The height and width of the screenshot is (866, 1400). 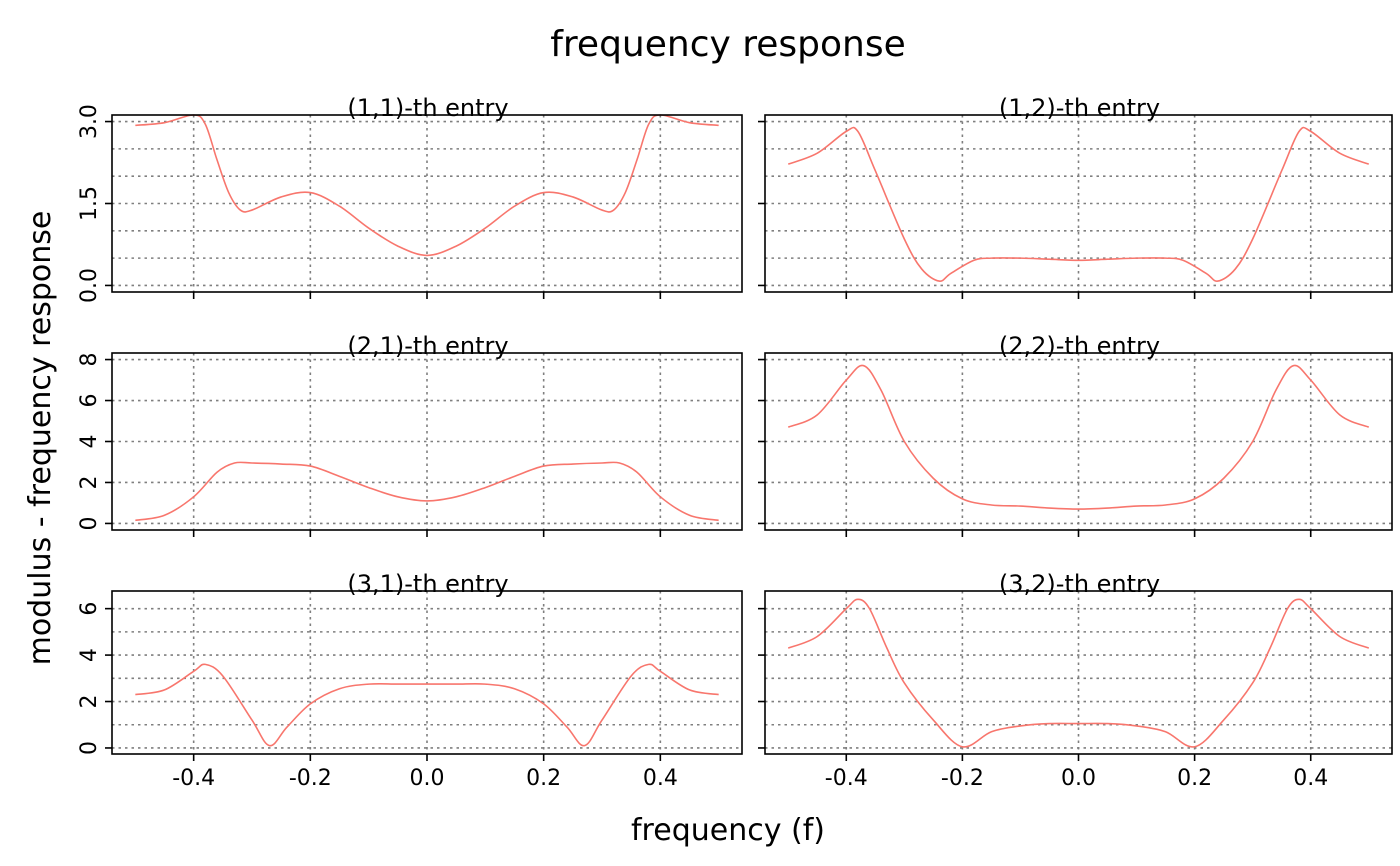 I want to click on panel-1-1: (1,1)-th entry 0.0 1.5 3.0, so click(x=410, y=198).